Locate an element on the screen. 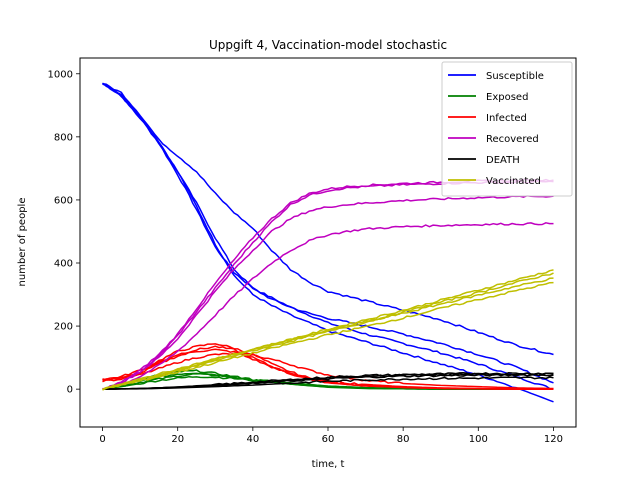 This screenshot has width=640, height=480. y-tick-label: 200 is located at coordinates (63, 327).